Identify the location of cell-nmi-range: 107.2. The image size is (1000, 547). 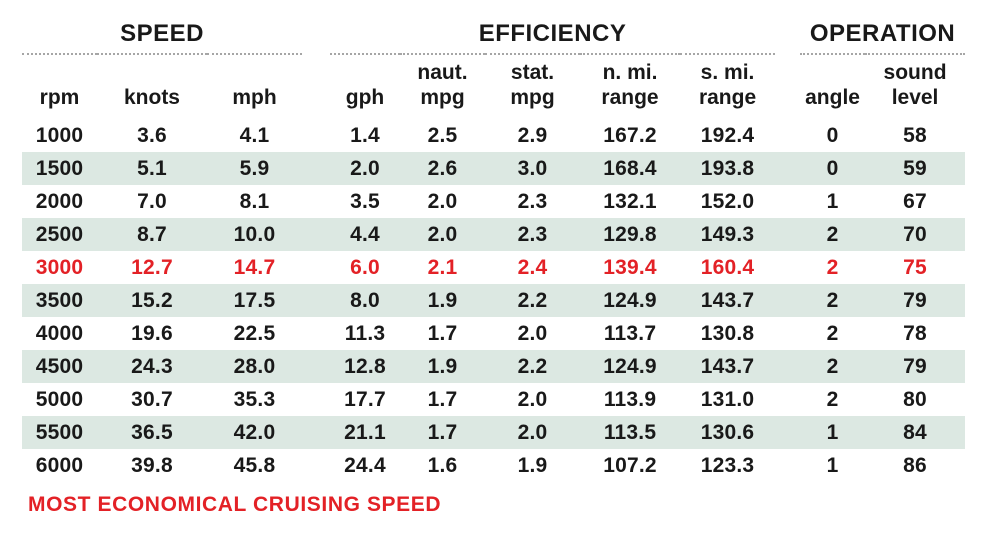
(630, 465).